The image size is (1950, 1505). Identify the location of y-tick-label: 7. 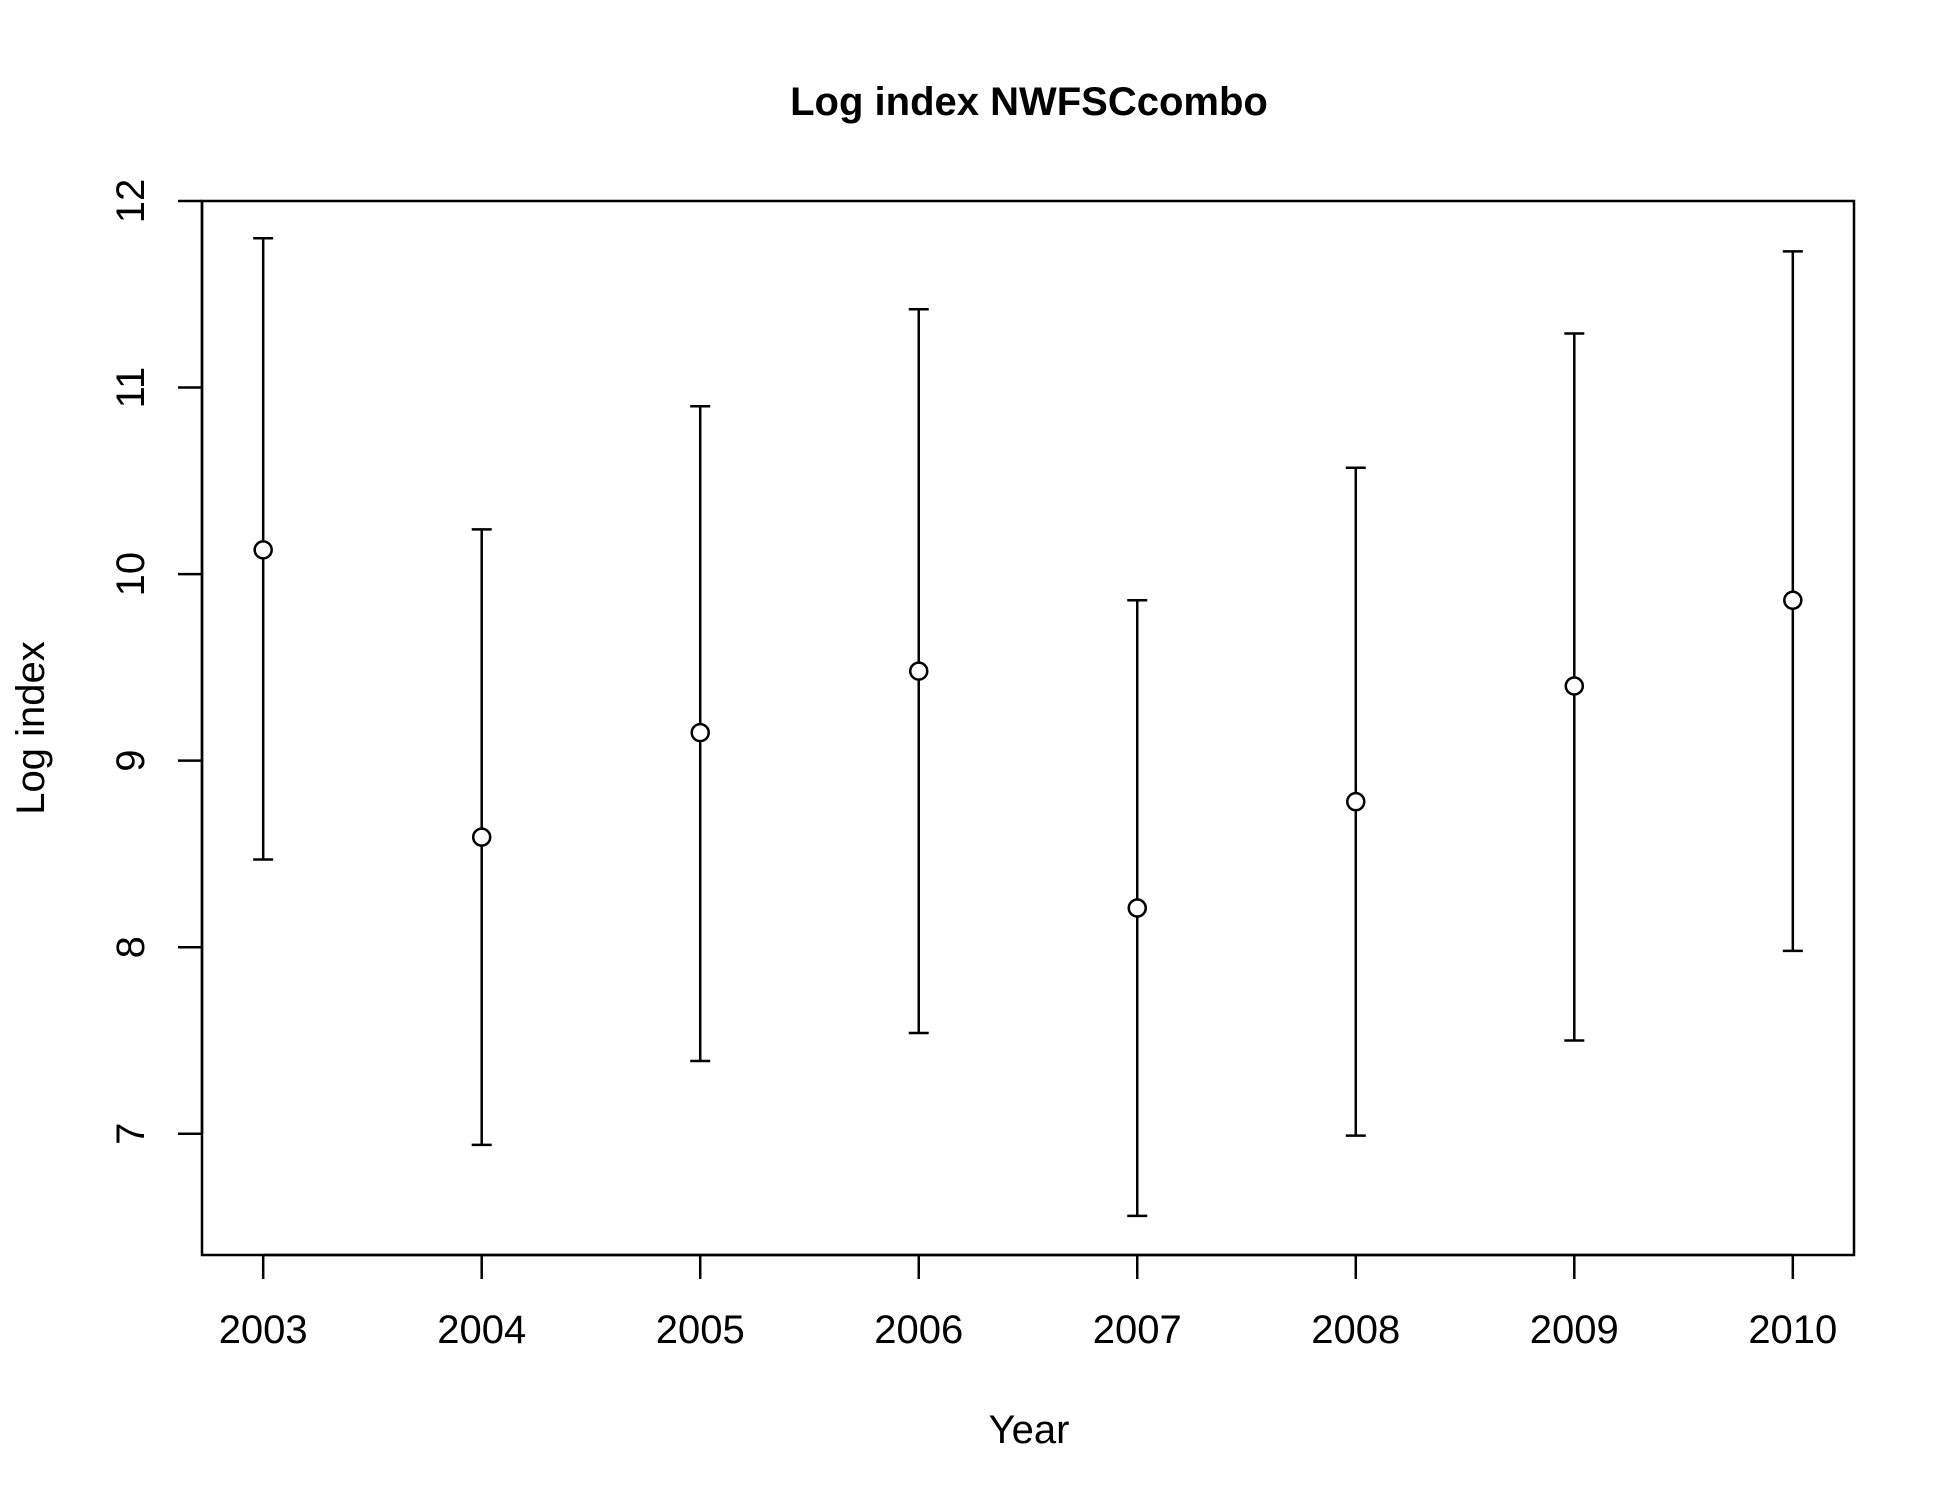
(131, 1134).